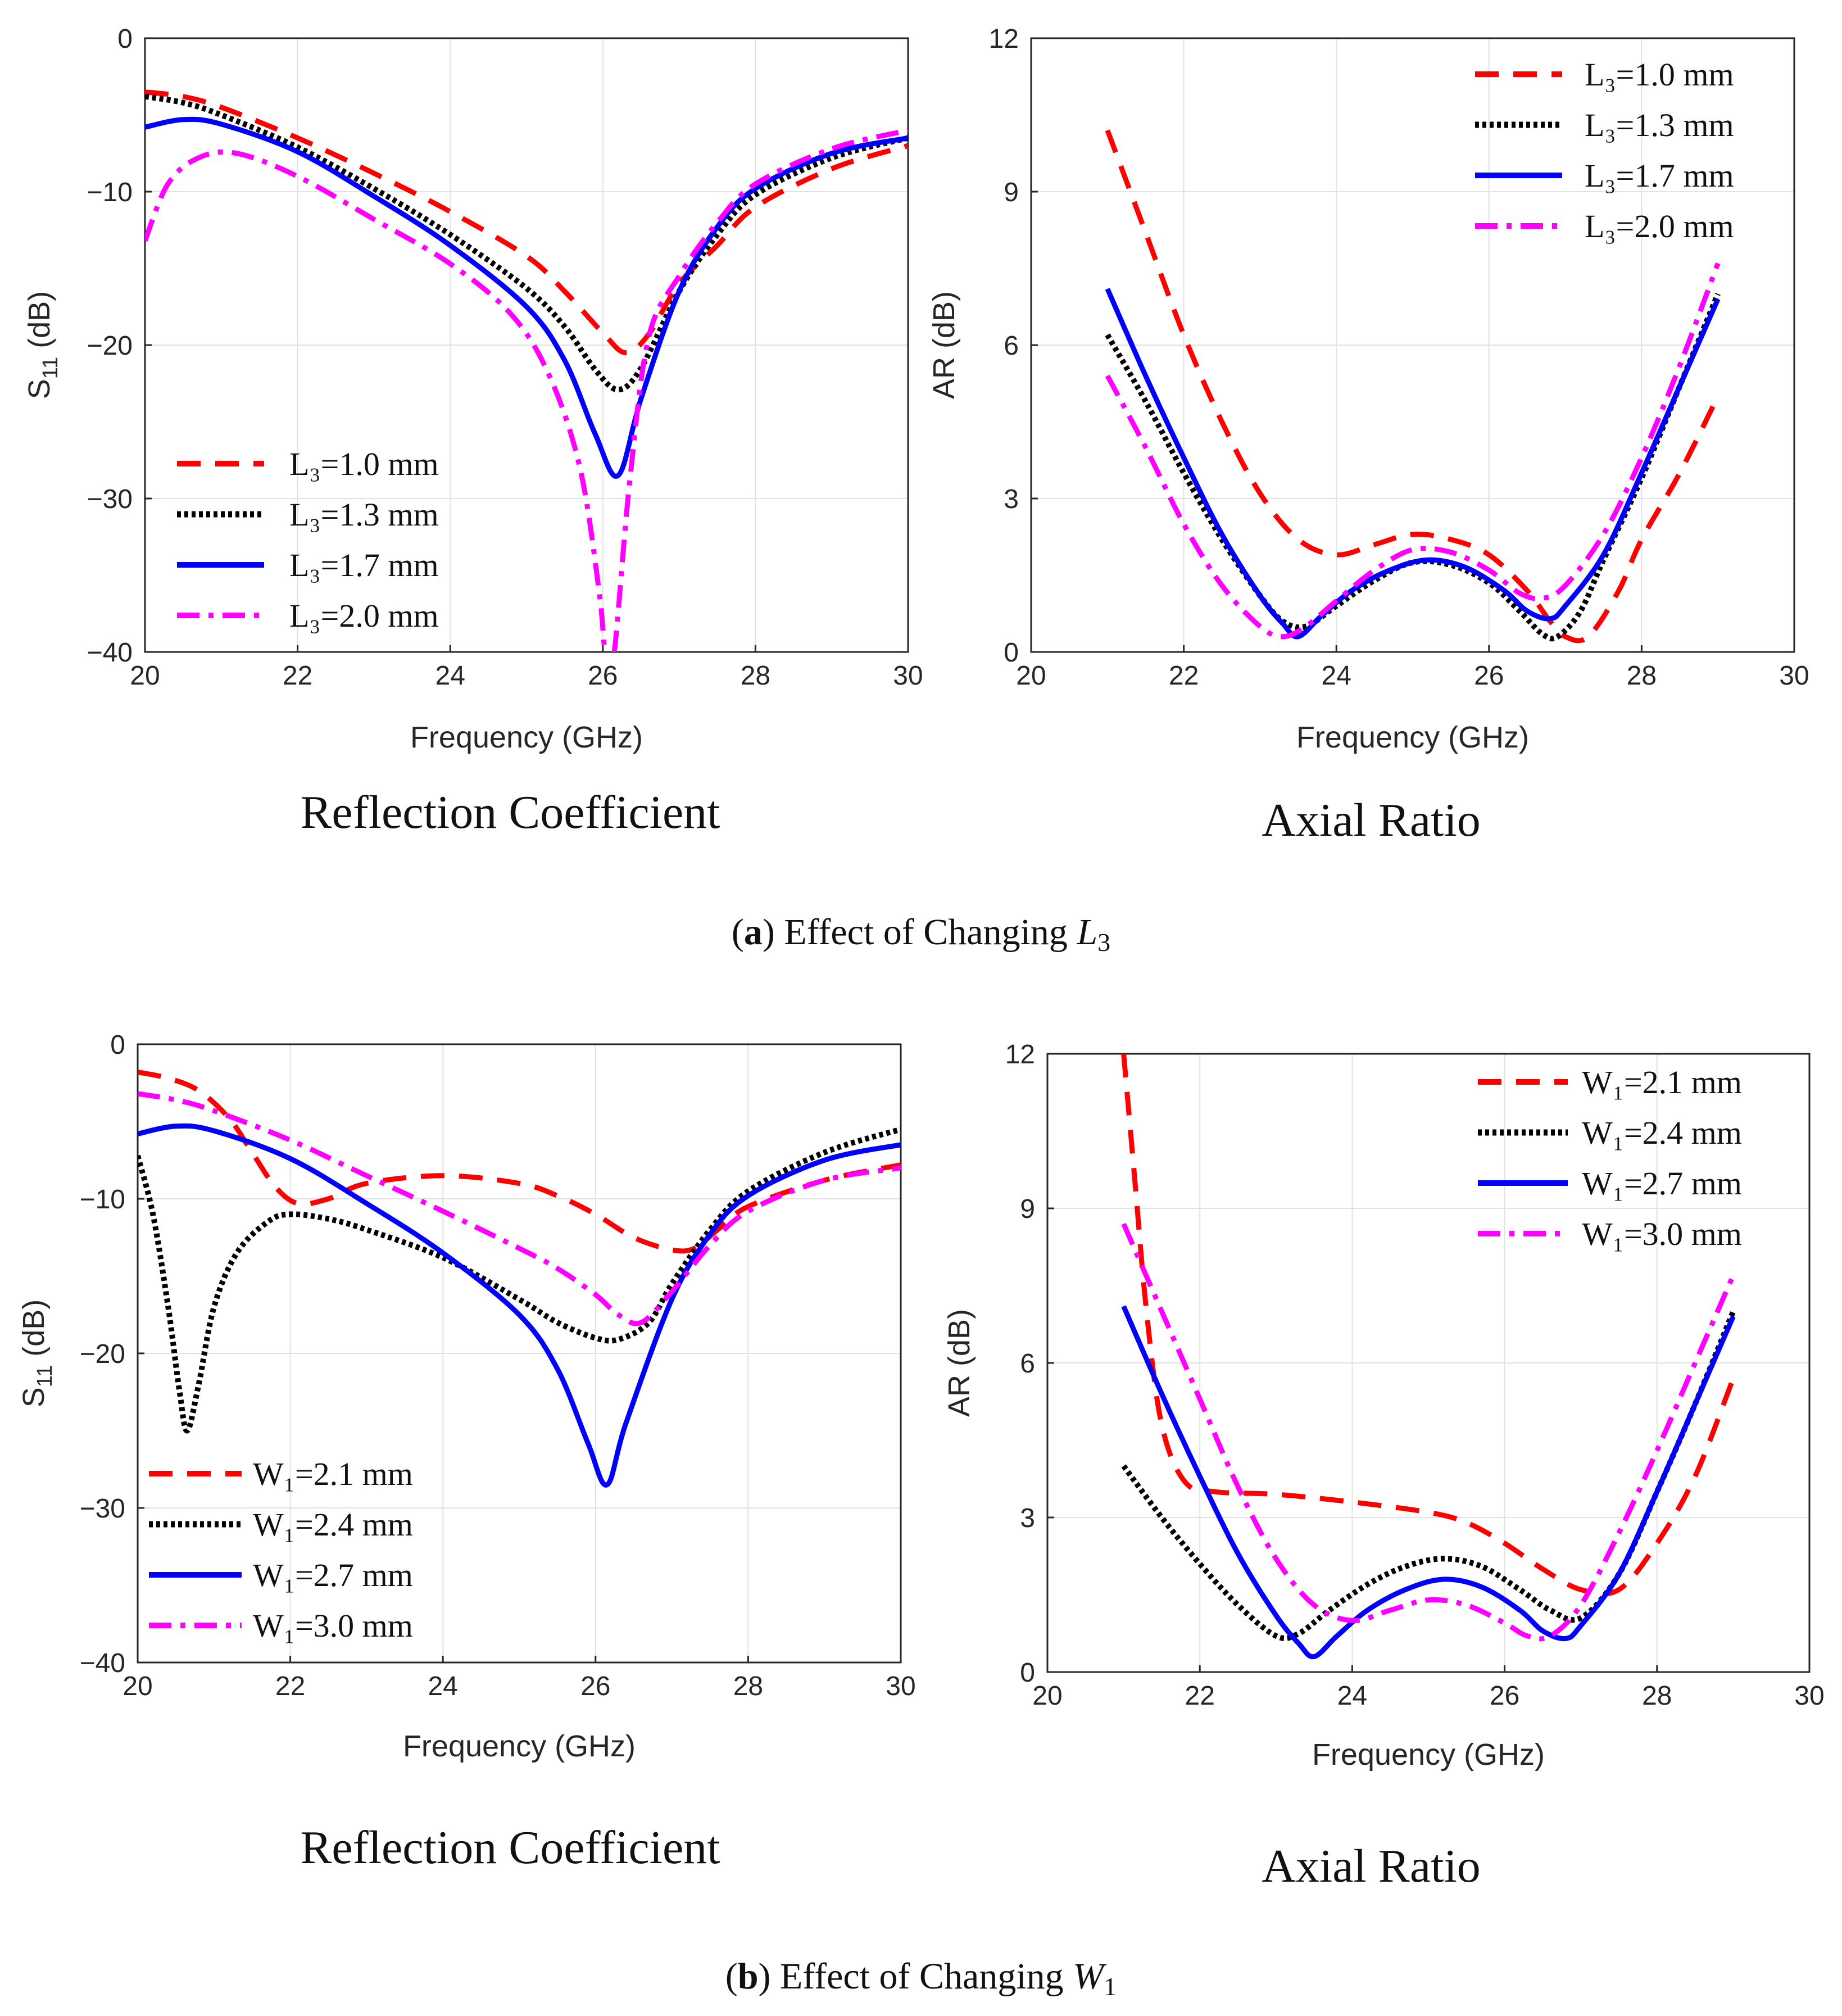 This screenshot has height=2016, width=1842. I want to click on y-axis-label-sub: 11, so click(45, 1376).